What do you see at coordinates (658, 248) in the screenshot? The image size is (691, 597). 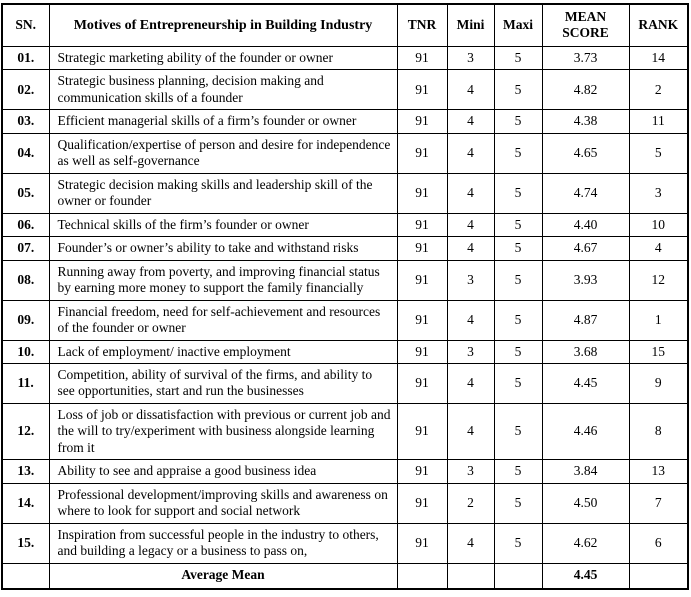 I see `row-rank: 4` at bounding box center [658, 248].